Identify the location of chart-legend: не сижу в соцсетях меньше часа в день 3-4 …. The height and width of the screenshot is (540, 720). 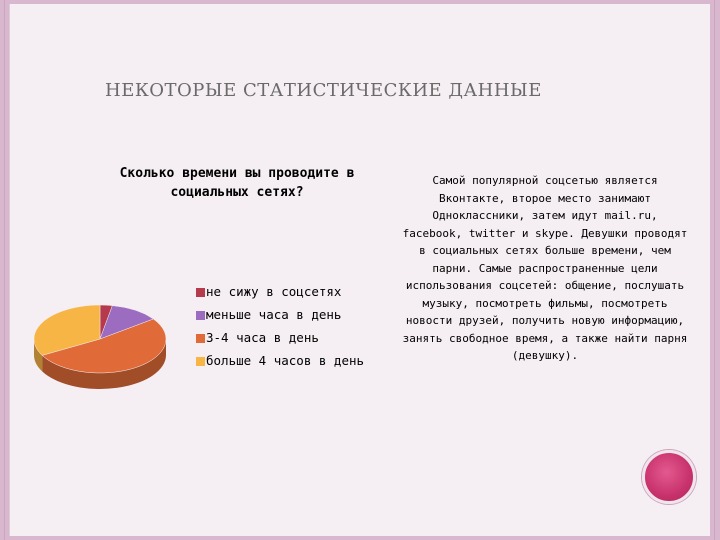
(280, 326).